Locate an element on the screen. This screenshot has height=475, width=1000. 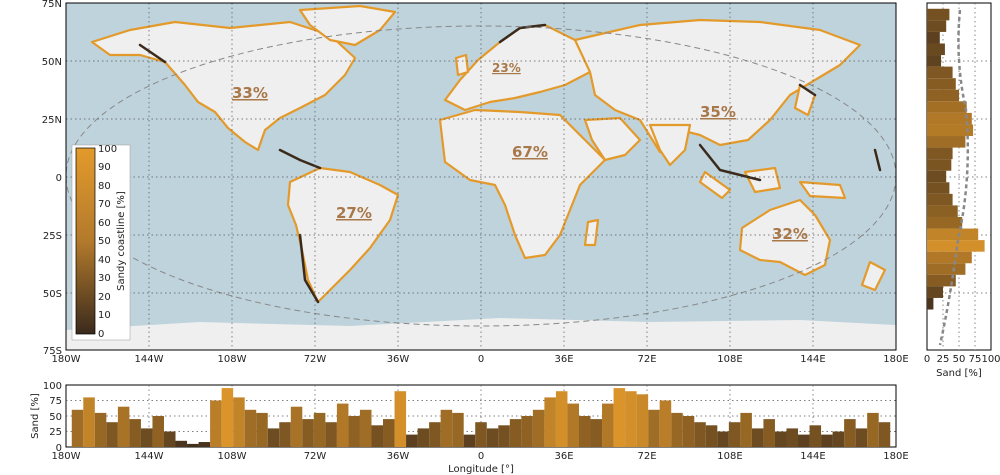
lat-tick: 50S is located at coordinates (52, 294).